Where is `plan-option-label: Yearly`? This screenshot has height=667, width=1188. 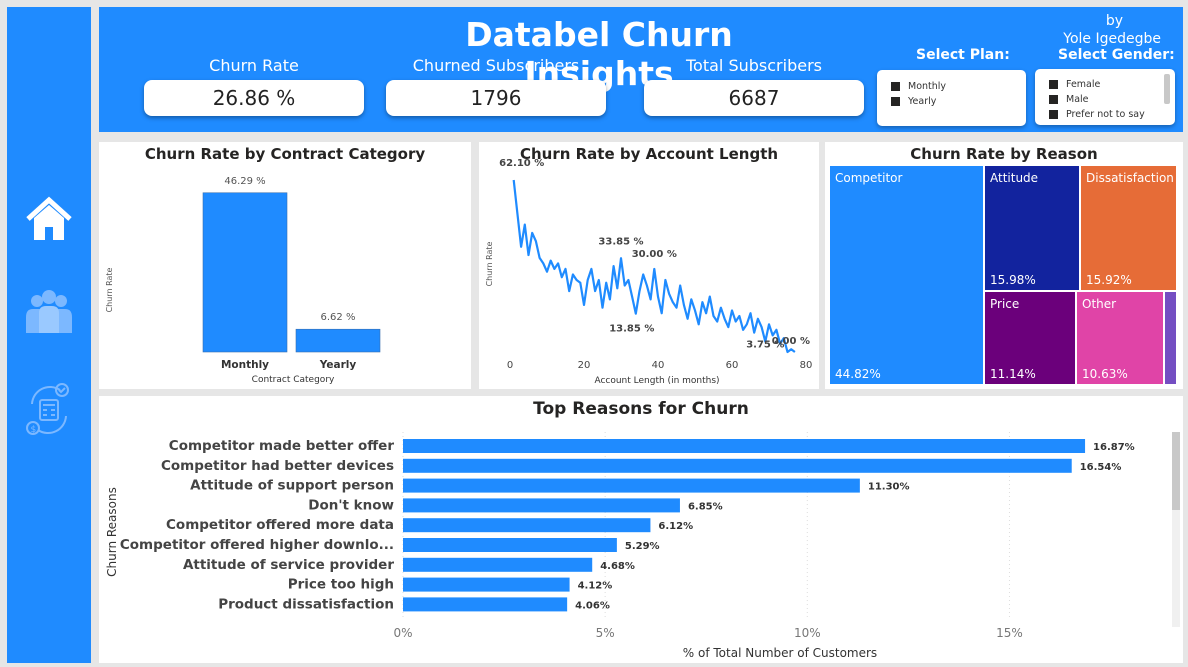
plan-option-label: Yearly is located at coordinates (922, 101).